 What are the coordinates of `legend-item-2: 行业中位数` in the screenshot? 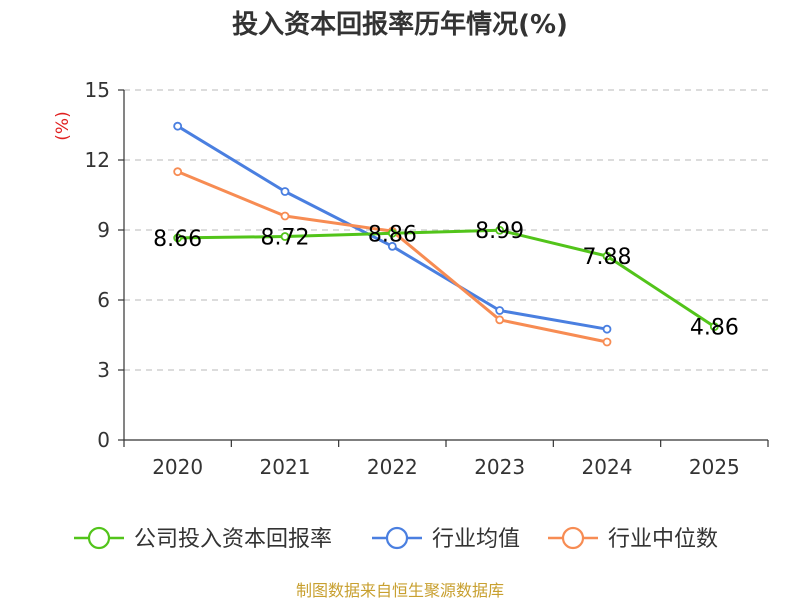 It's located at (633, 539).